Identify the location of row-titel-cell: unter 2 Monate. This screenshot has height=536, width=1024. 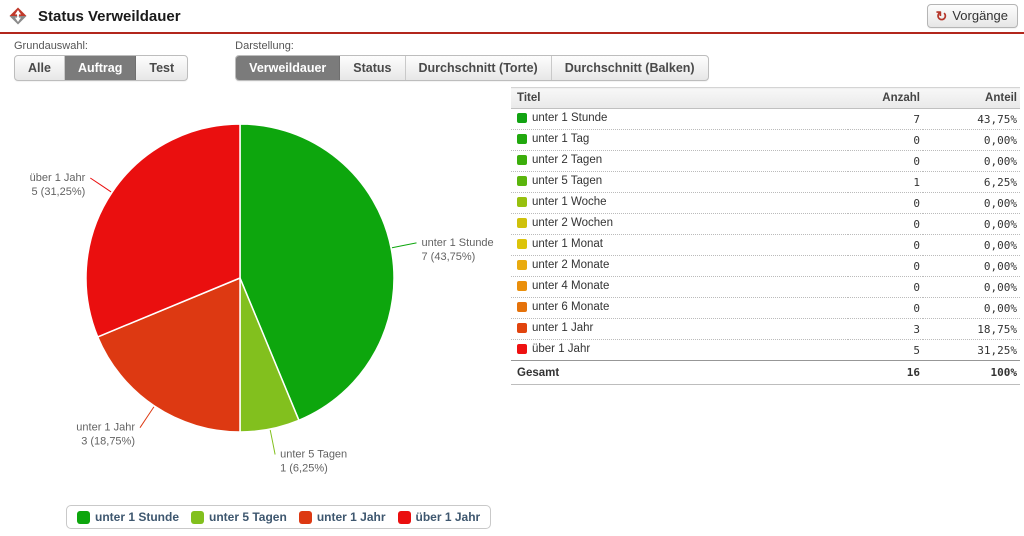
(679, 266).